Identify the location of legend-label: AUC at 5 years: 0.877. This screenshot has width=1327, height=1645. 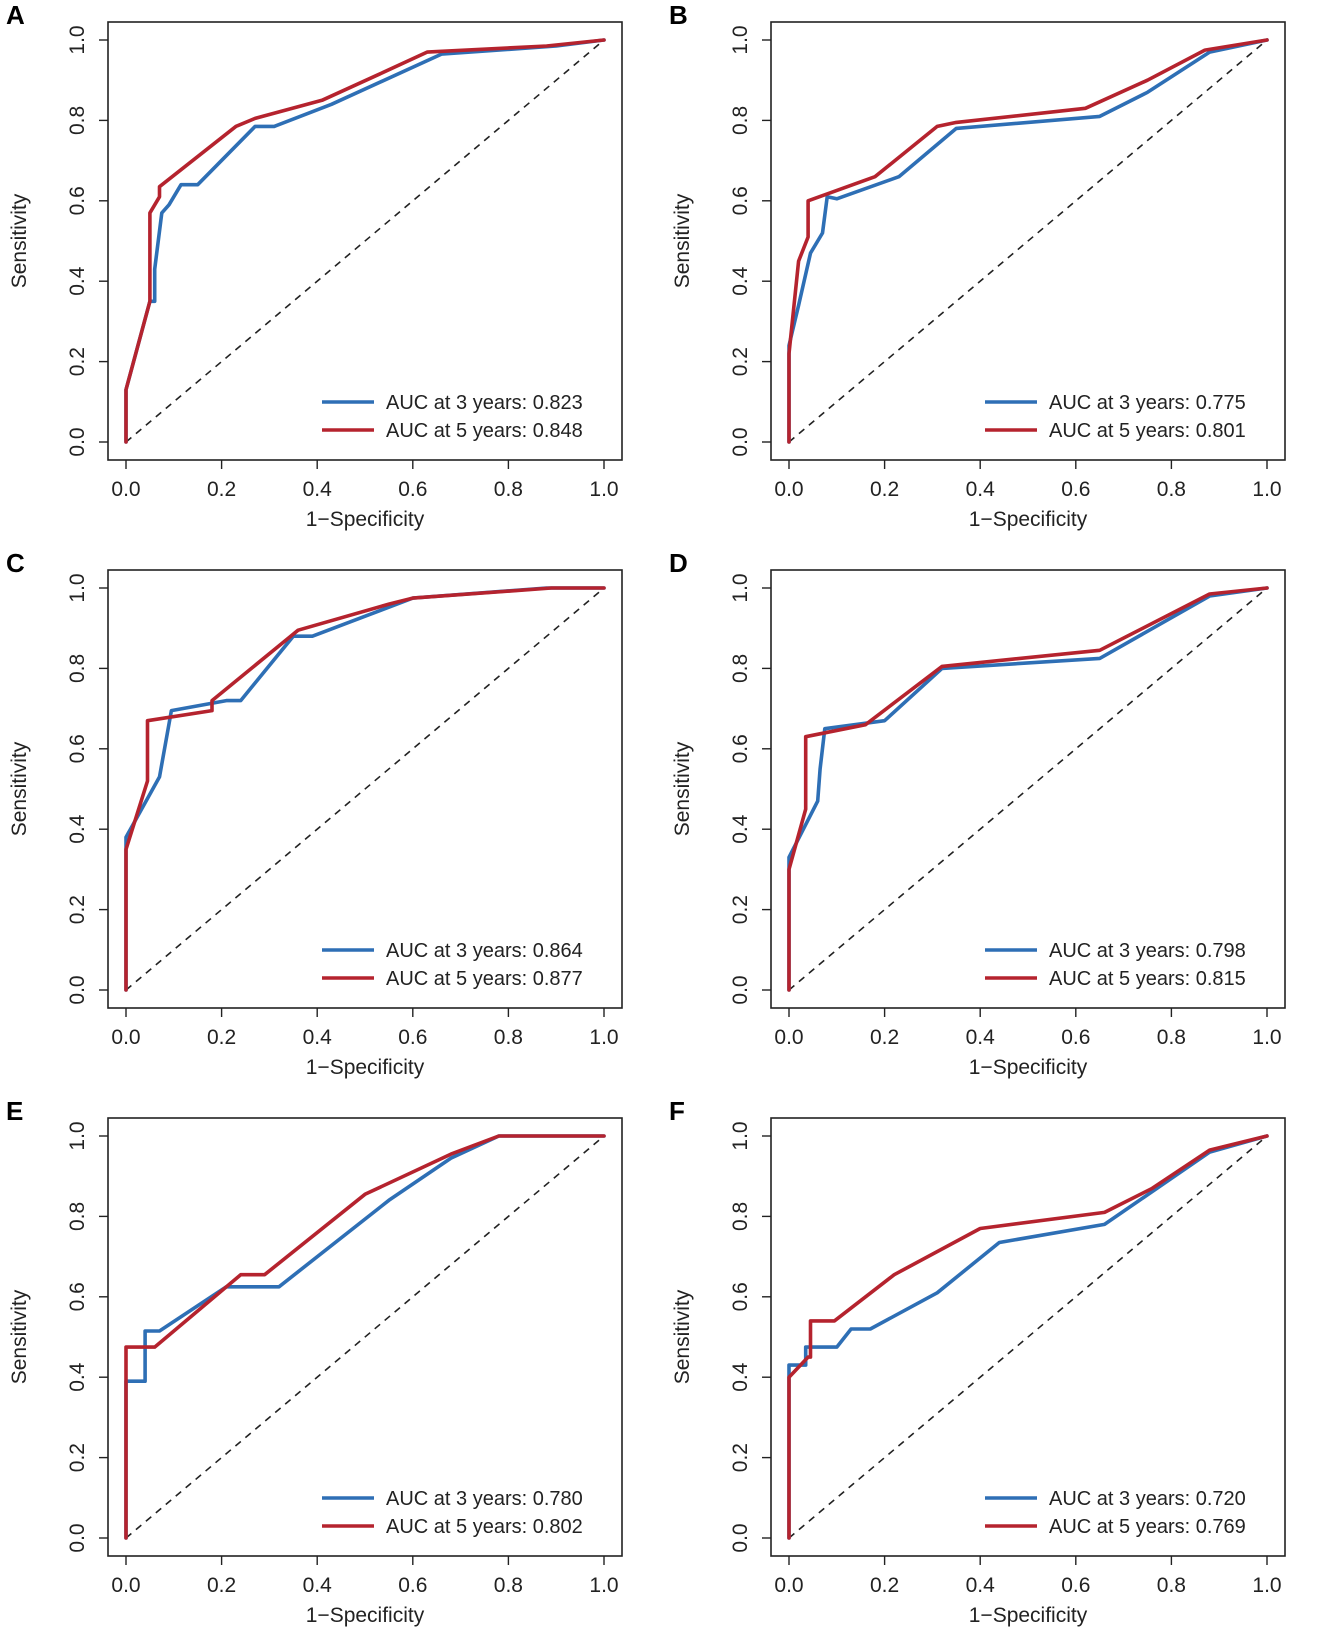
(484, 979).